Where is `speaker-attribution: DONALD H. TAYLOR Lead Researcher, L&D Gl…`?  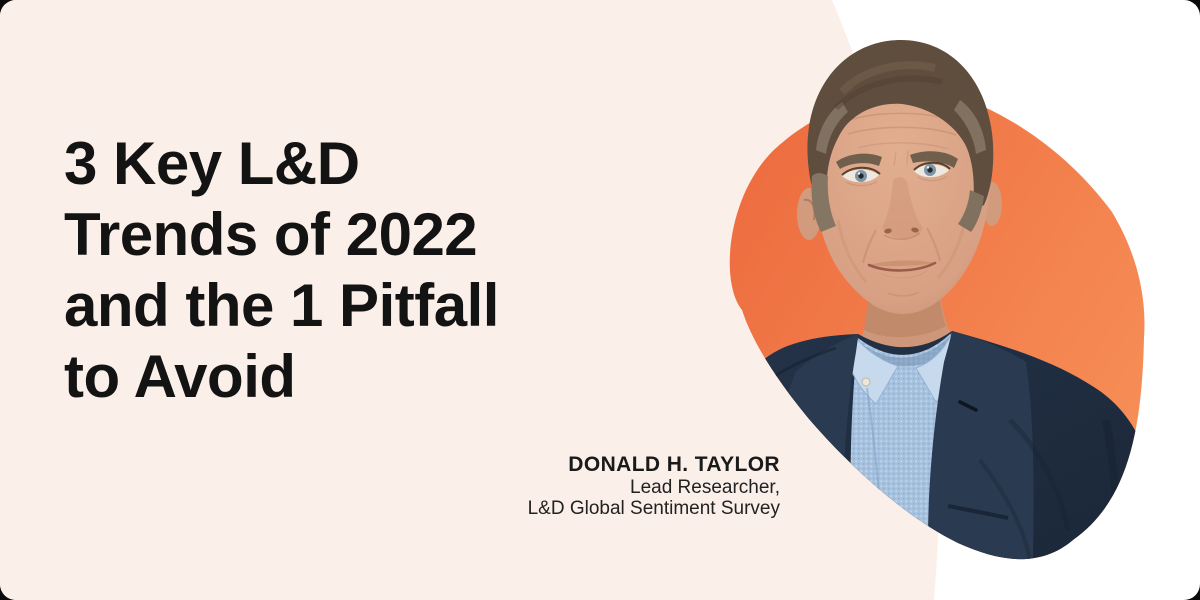
speaker-attribution: DONALD H. TAYLOR Lead Researcher, L&D Gl… is located at coordinates (654, 485).